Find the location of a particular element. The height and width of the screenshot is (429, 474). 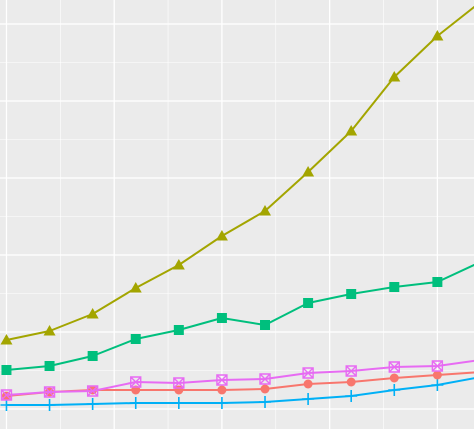

series-square-cross is located at coordinates (237, 380).